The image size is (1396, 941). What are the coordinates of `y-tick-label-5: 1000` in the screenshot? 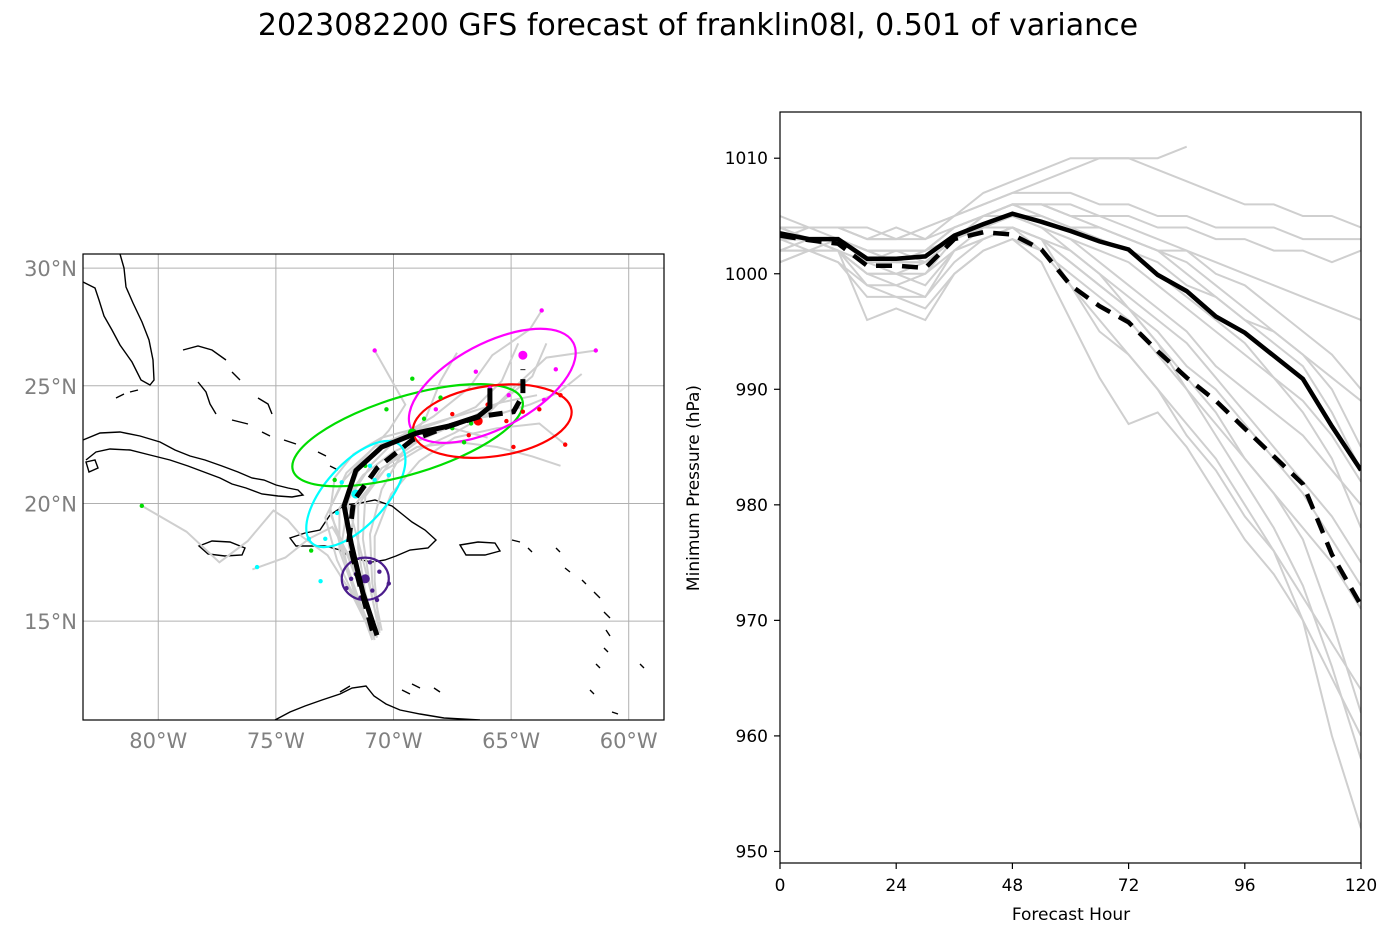 It's located at (746, 275).